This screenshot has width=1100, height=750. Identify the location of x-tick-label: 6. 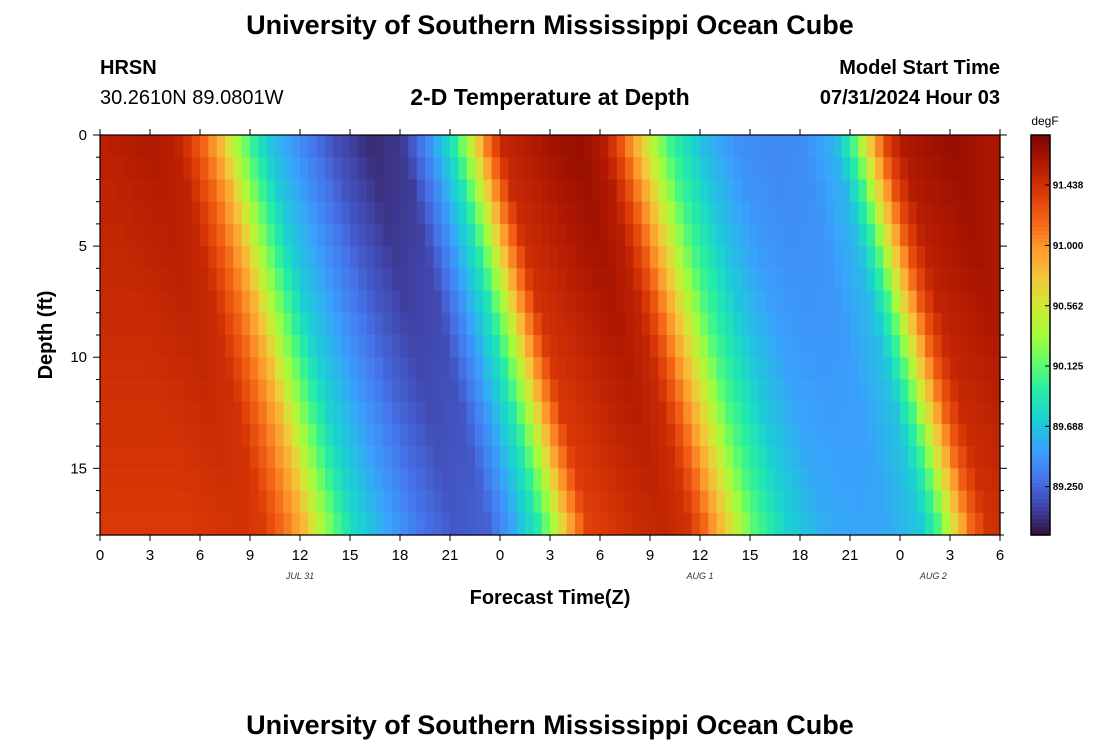
(600, 555).